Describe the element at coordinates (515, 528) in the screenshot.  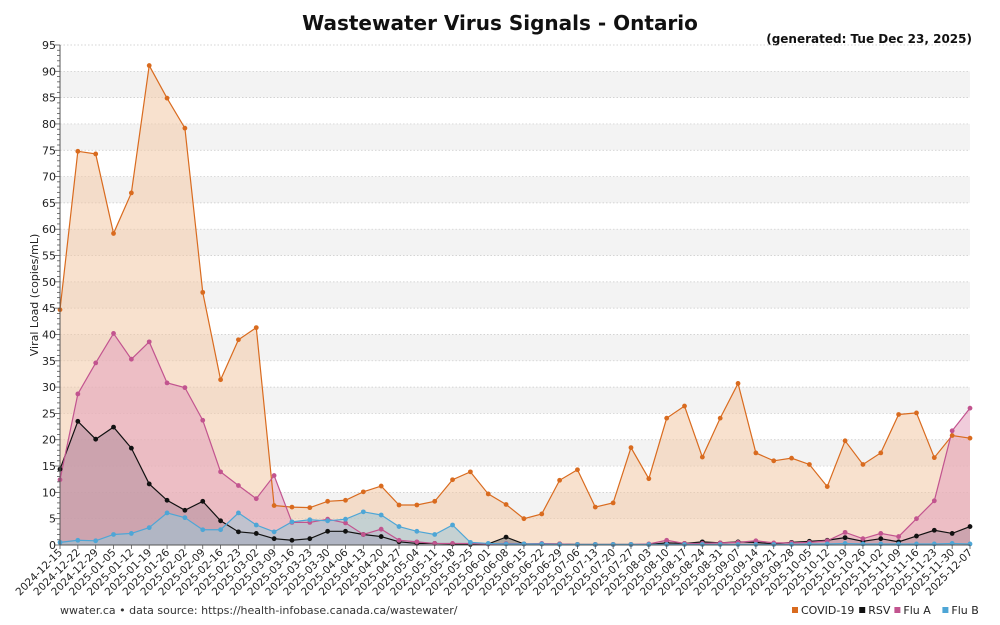
I see `area-flu-b` at that location.